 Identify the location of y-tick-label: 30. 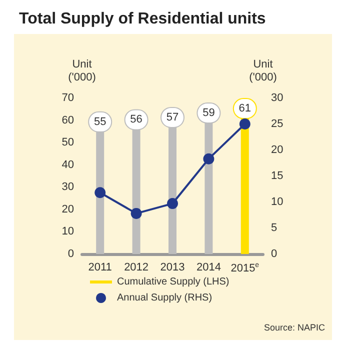
(68, 187).